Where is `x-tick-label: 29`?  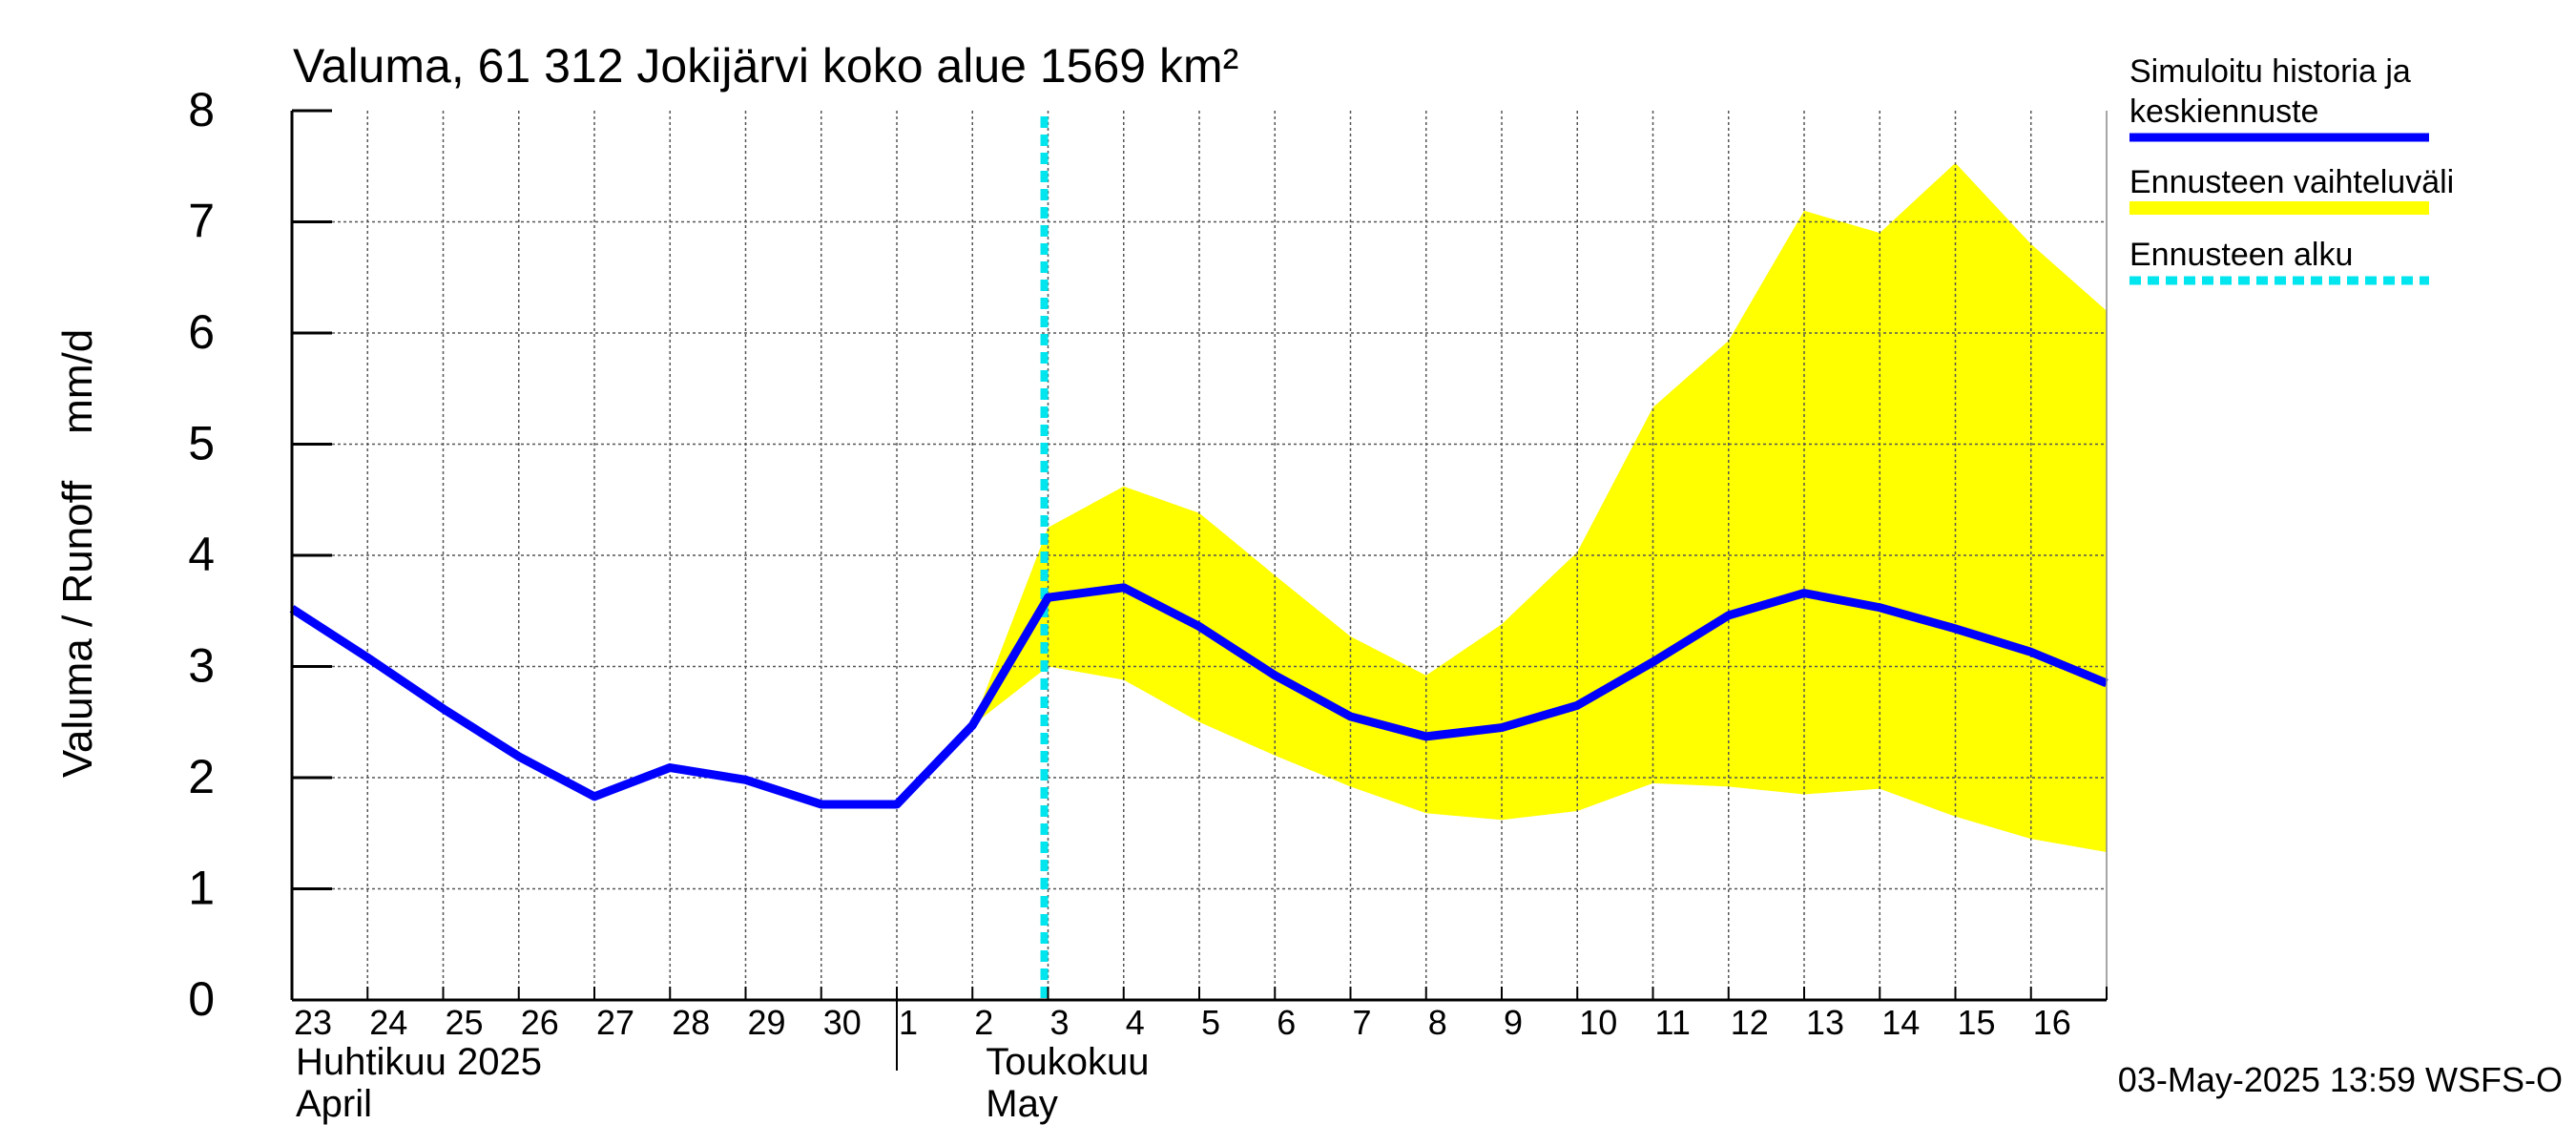
x-tick-label: 29 is located at coordinates (767, 1022).